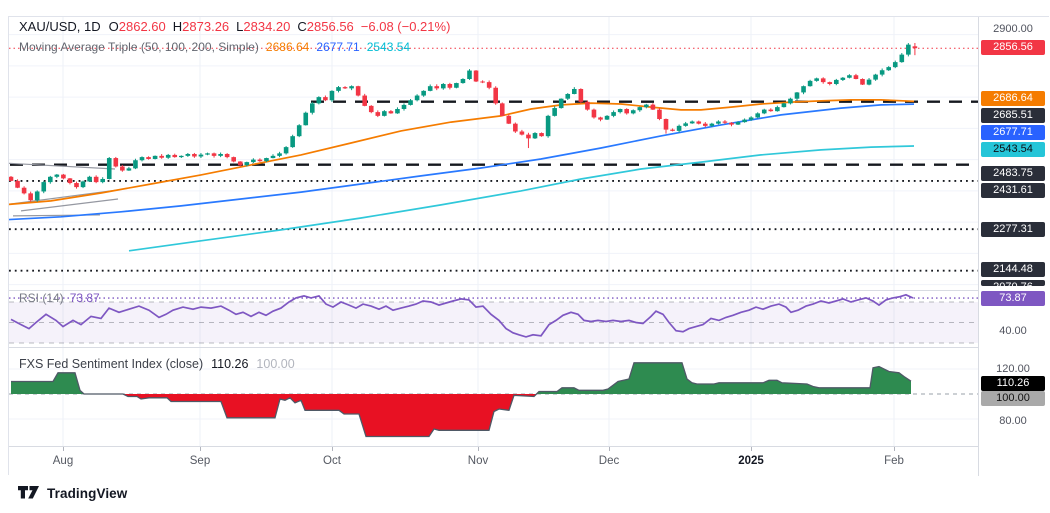 The width and height of the screenshot is (1050, 513). Describe the element at coordinates (461, 415) in the screenshot. I see `sentiment-area-negative` at that location.